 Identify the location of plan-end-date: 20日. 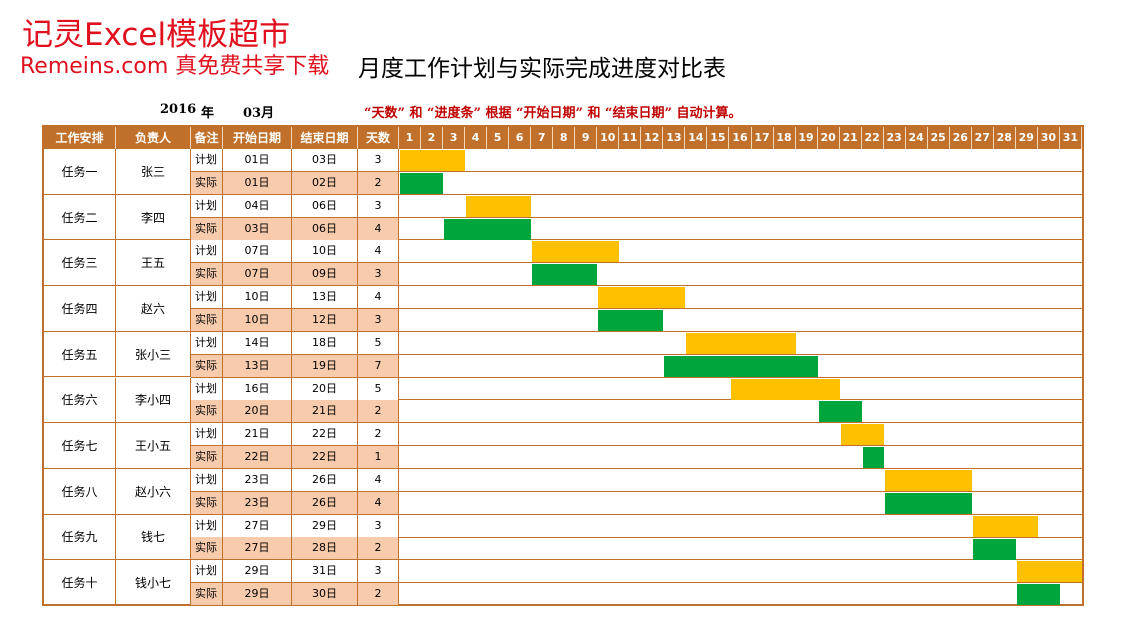
(325, 389).